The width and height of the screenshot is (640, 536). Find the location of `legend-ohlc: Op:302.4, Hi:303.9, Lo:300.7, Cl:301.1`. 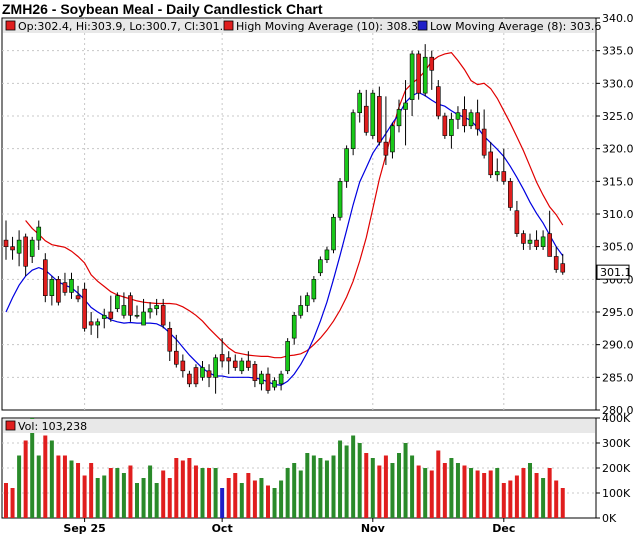

legend-ohlc: Op:302.4, Hi:303.9, Lo:300.7, Cl:301.1 is located at coordinates (124, 26).